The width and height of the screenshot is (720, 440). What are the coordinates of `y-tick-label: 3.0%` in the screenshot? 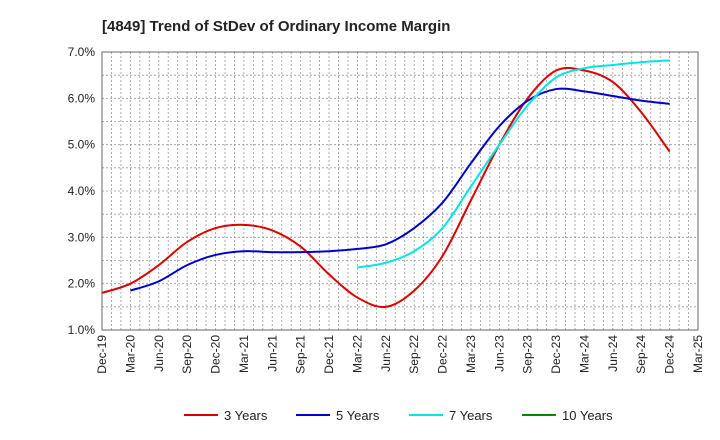 It's located at (82, 237).